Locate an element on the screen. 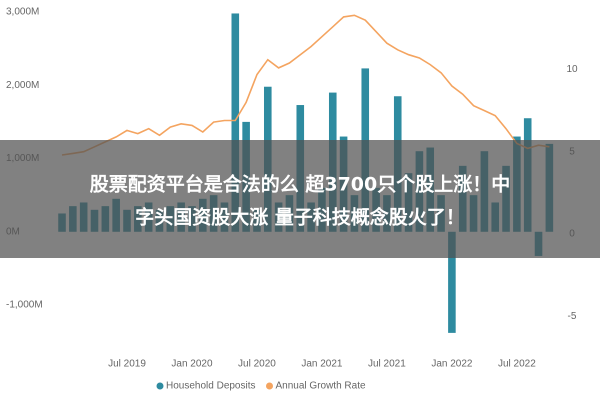  x-tick-label: Jul 2019 is located at coordinates (127, 364).